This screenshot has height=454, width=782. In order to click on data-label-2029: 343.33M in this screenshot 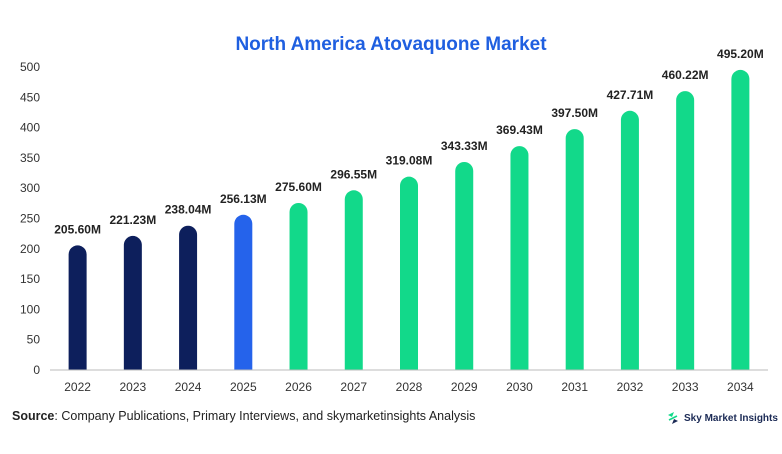, I will do `click(464, 146)`.